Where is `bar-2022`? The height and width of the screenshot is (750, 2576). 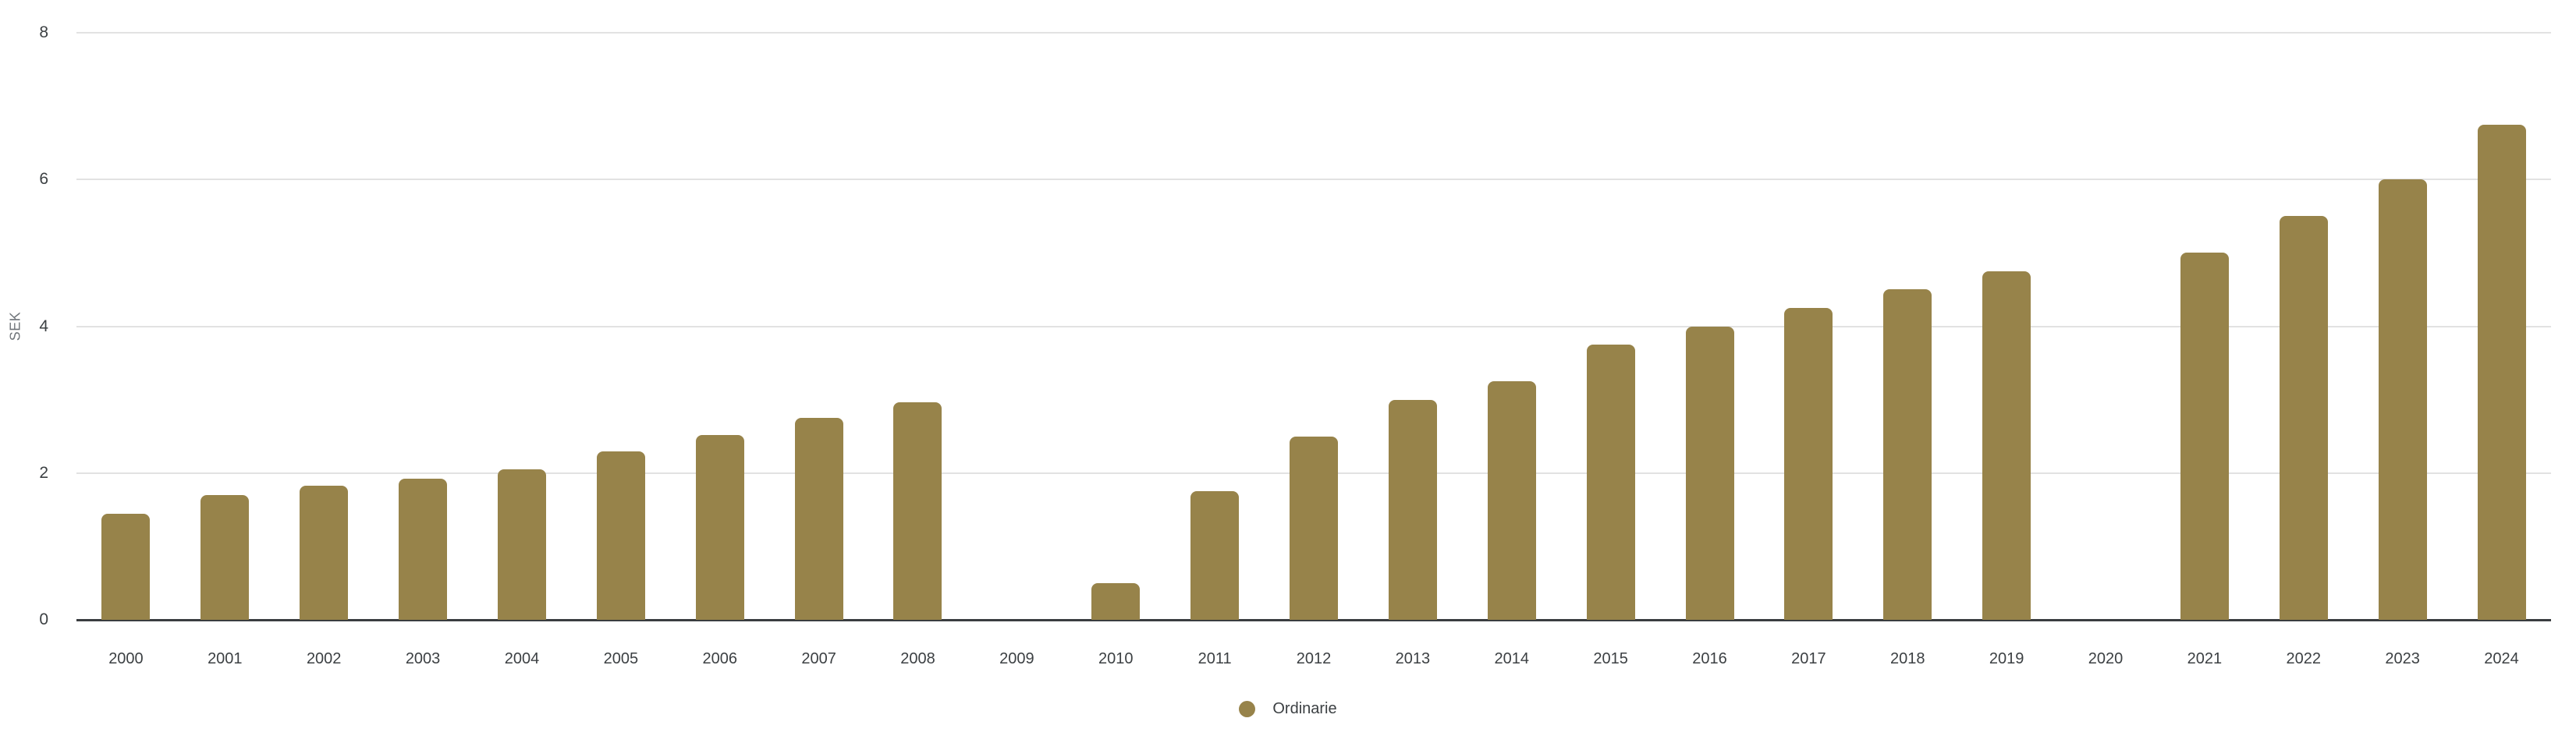 bar-2022 is located at coordinates (2303, 418).